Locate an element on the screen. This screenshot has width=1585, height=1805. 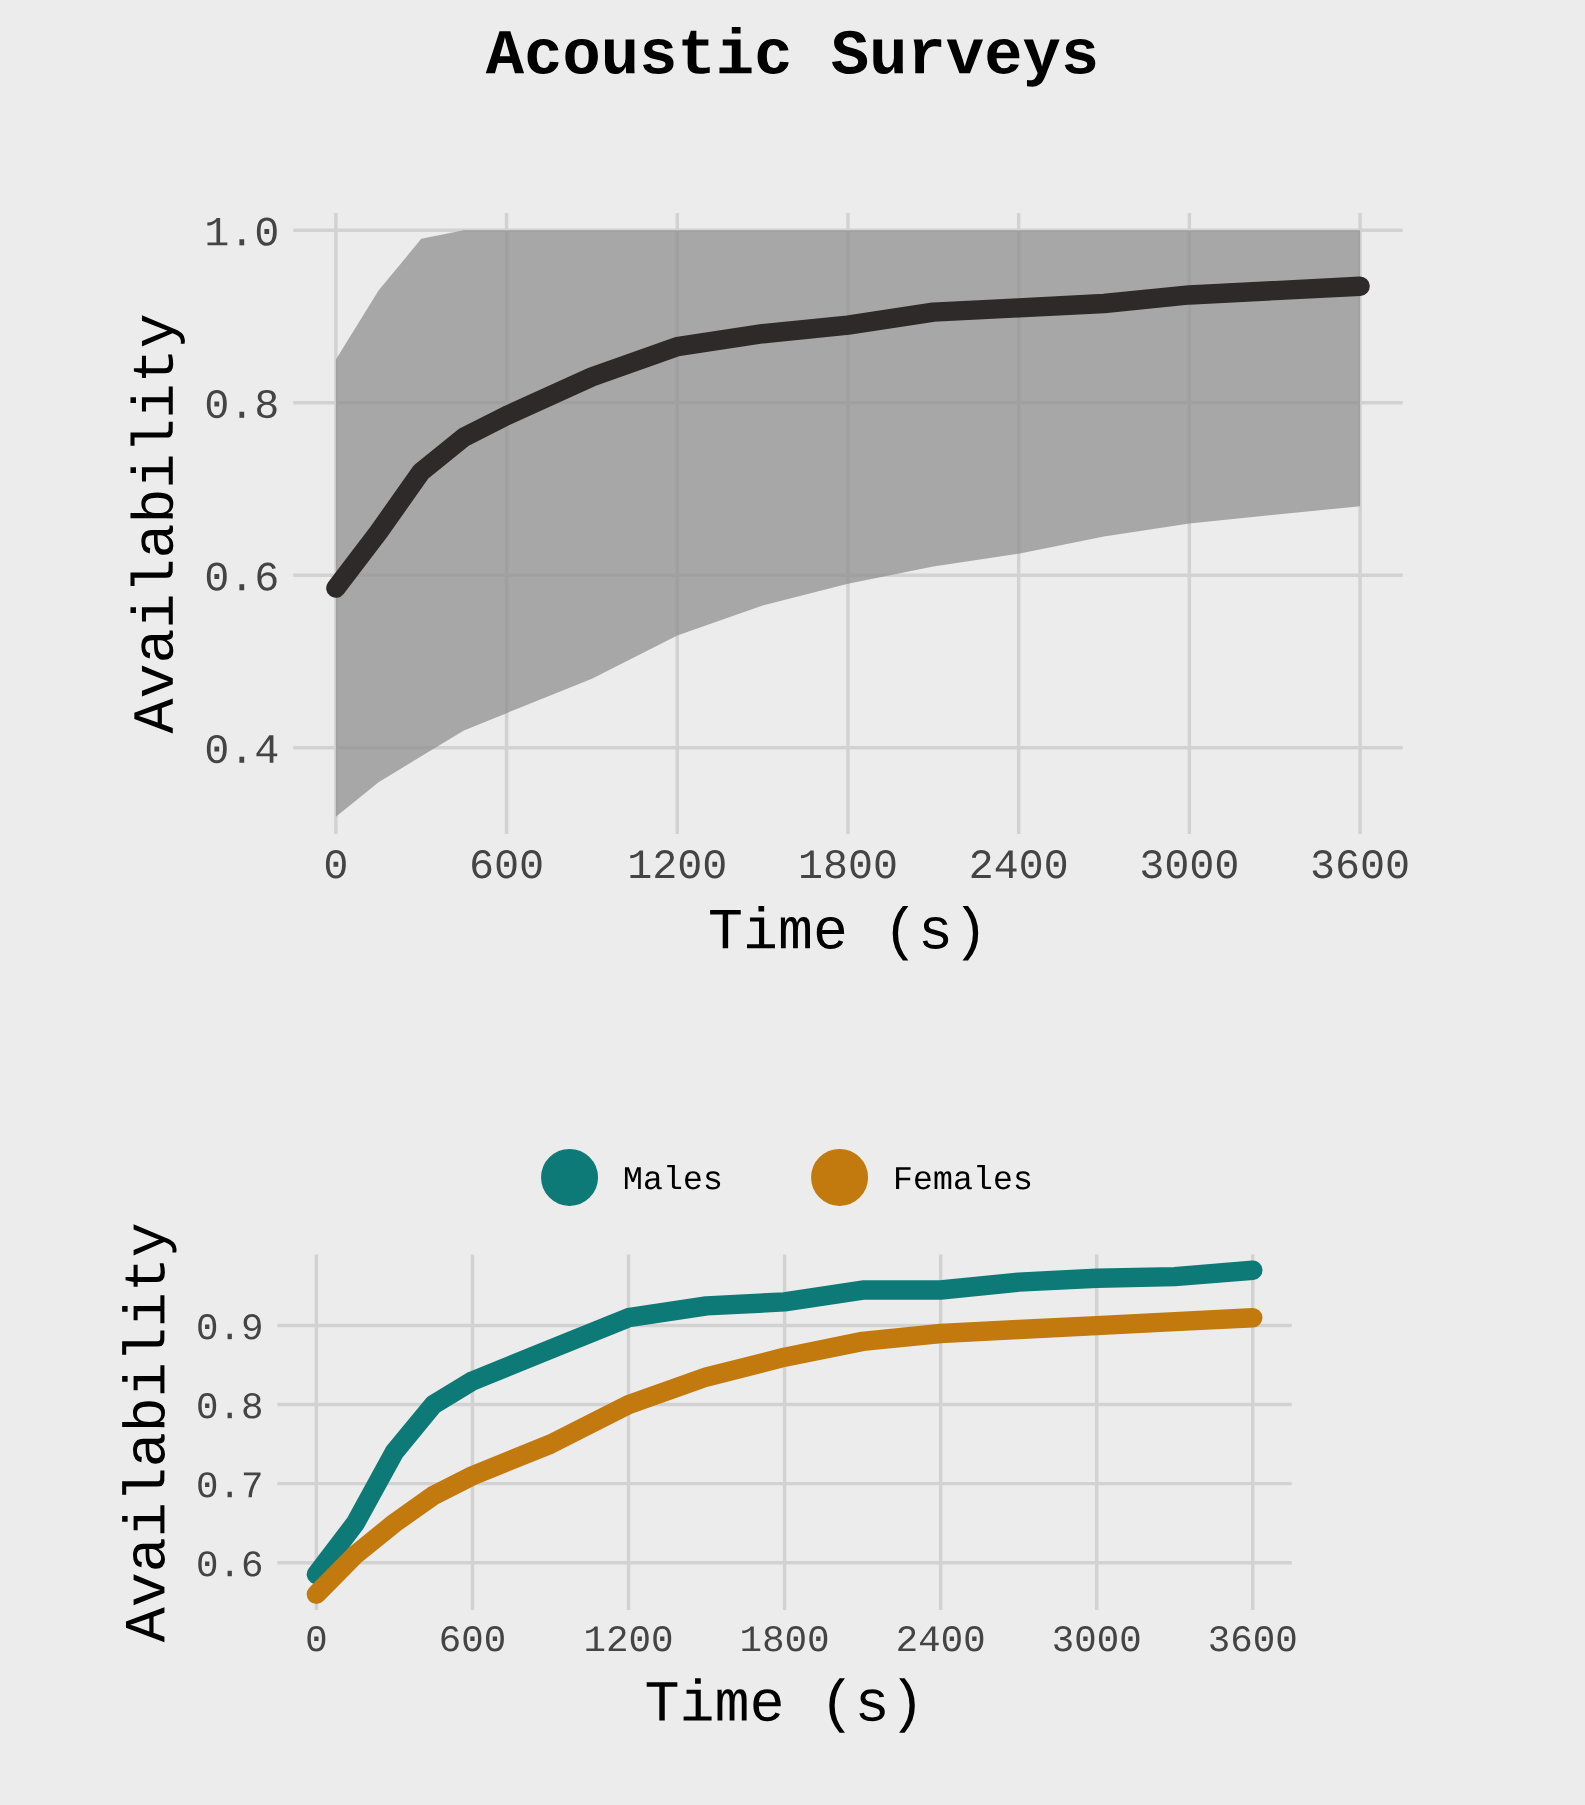
y-tick-label: 0.4 is located at coordinates (242, 749).